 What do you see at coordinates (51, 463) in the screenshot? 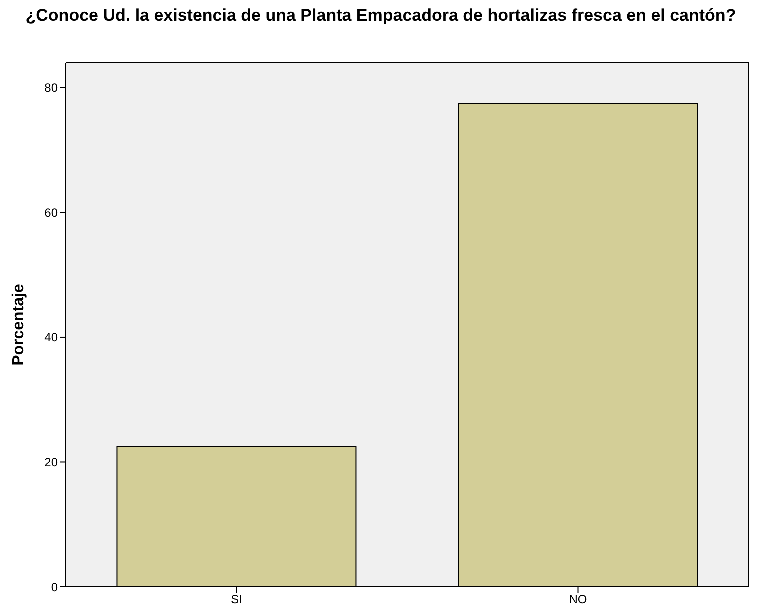
I see `y-tick-label: 20` at bounding box center [51, 463].